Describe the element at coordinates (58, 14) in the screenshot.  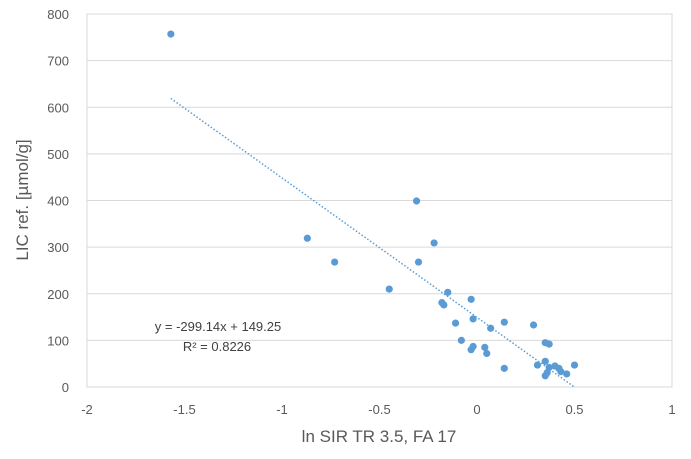
I see `y-tick-label: 800` at that location.